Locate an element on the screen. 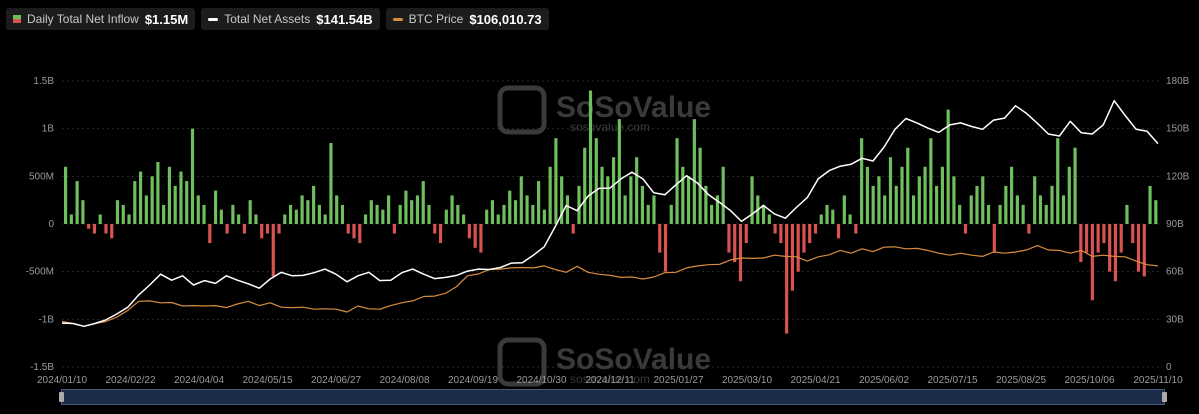  legend-btc: BTC Price $106,010.73 is located at coordinates (467, 19).